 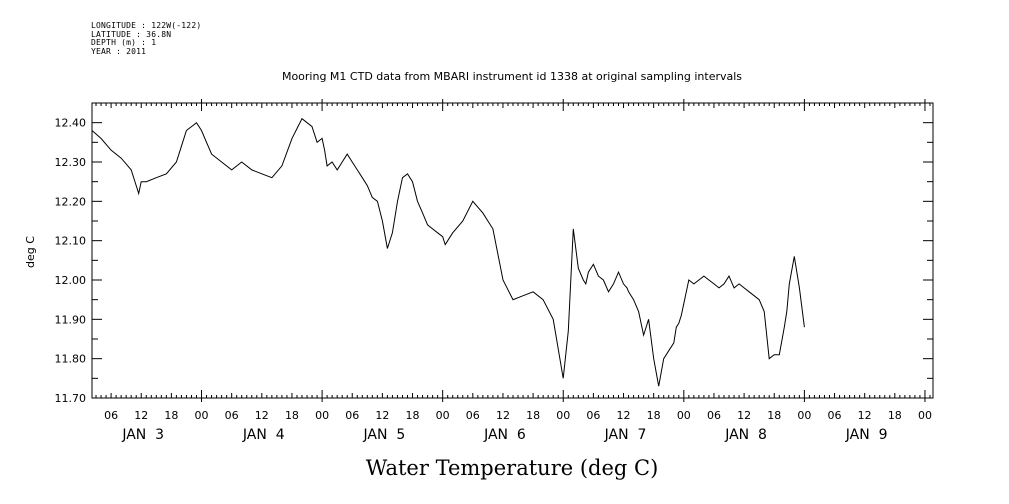 I want to click on day-labels: JAN 3 JAN 4 JAN 5 JAN 6 JAN 7 JAN 8 JAN 9, so click(x=504, y=435).